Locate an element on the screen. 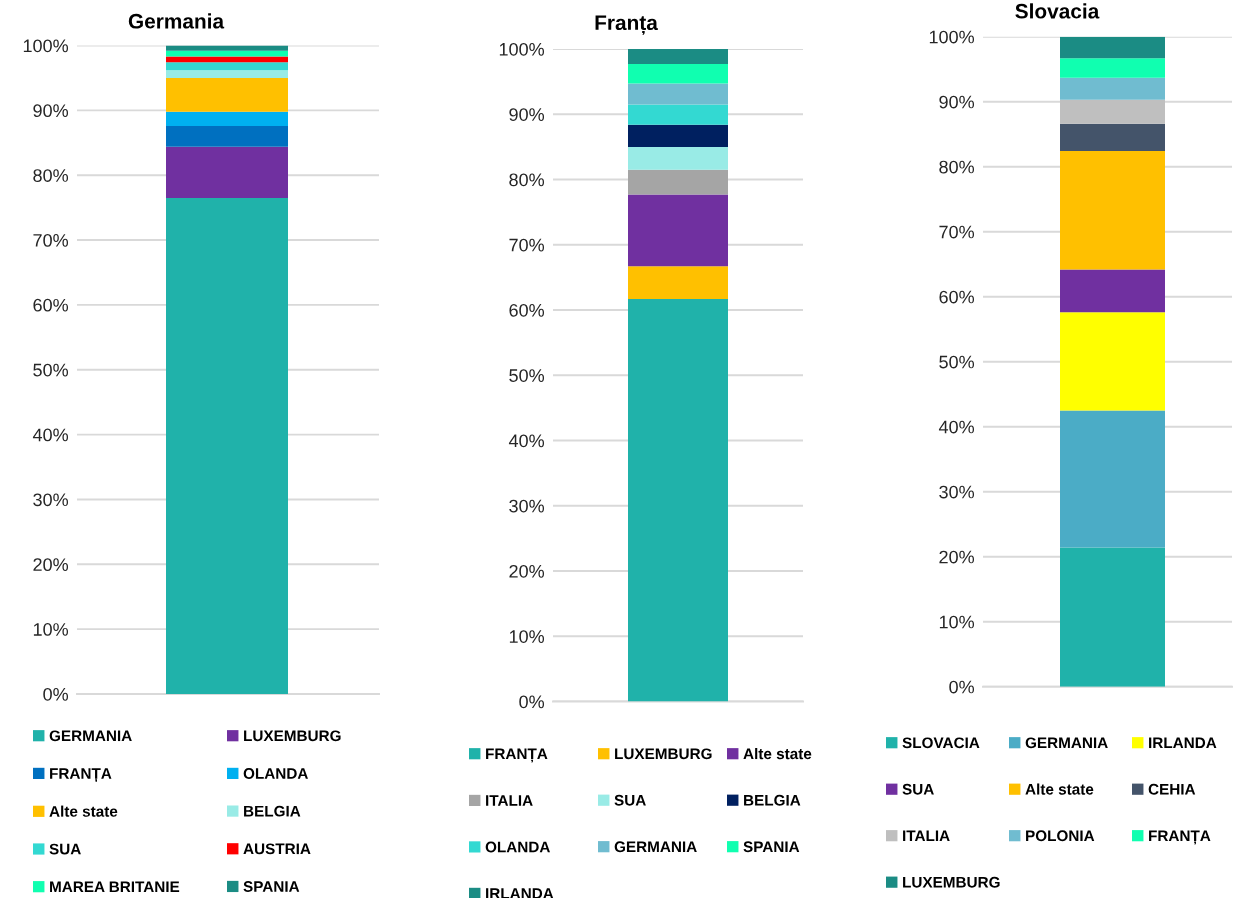 This screenshot has height=898, width=1236. legend-label: MAREA BRITANIE is located at coordinates (115, 887).